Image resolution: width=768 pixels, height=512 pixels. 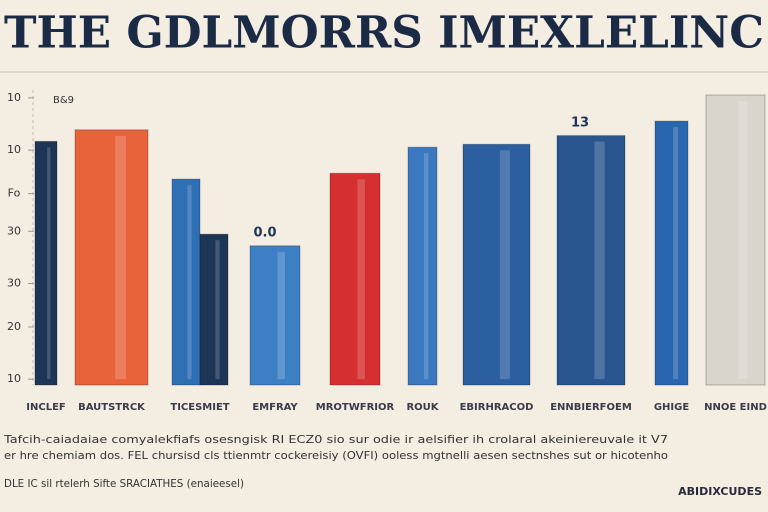 I want to click on x-tick-label: BAUTSTRCK, so click(x=112, y=407).